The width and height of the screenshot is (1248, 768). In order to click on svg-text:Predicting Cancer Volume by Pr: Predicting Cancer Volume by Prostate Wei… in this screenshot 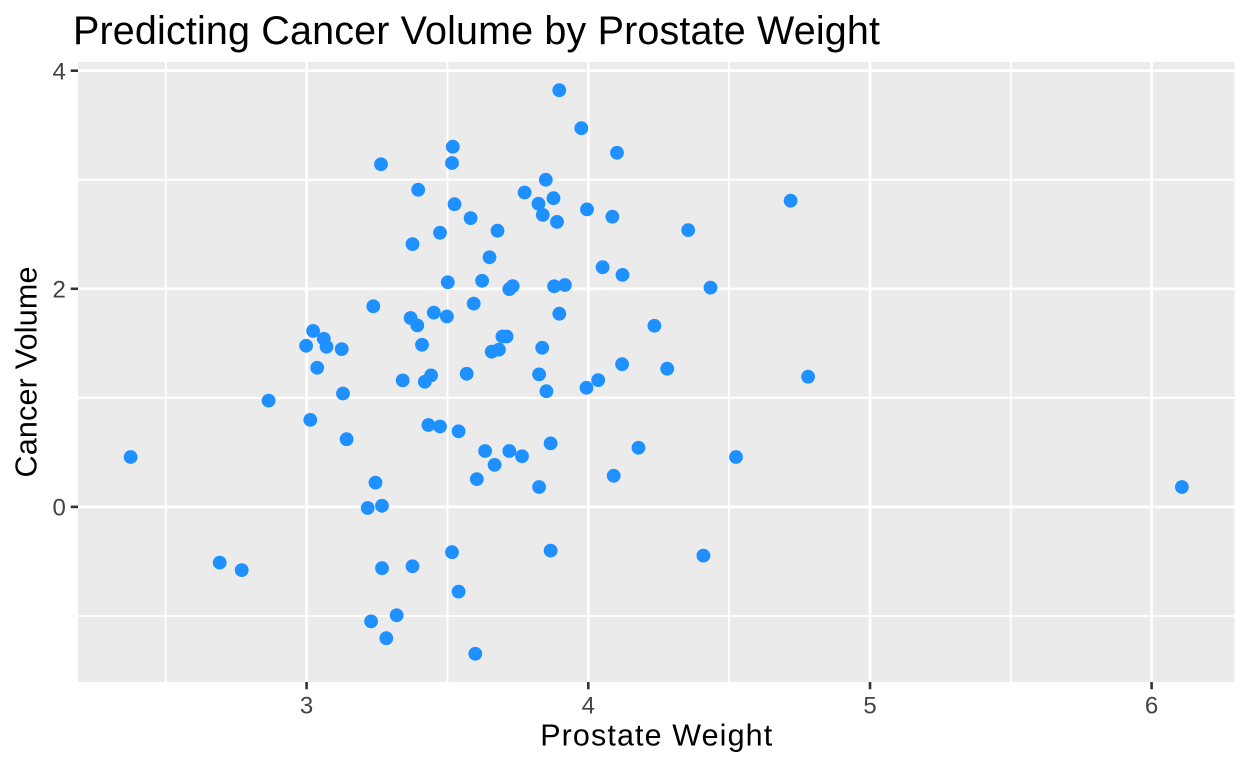, I will do `click(476, 31)`.